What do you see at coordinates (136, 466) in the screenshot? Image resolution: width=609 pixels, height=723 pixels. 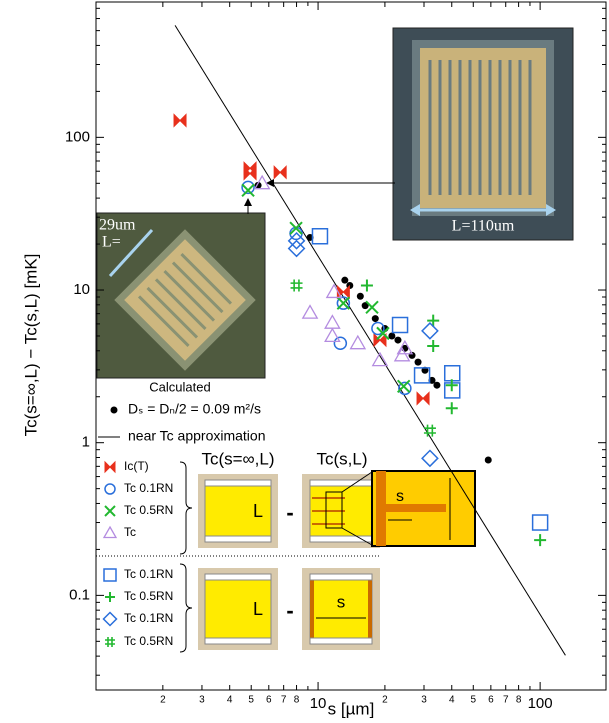 I see `legend-label: Ic(T)` at bounding box center [136, 466].